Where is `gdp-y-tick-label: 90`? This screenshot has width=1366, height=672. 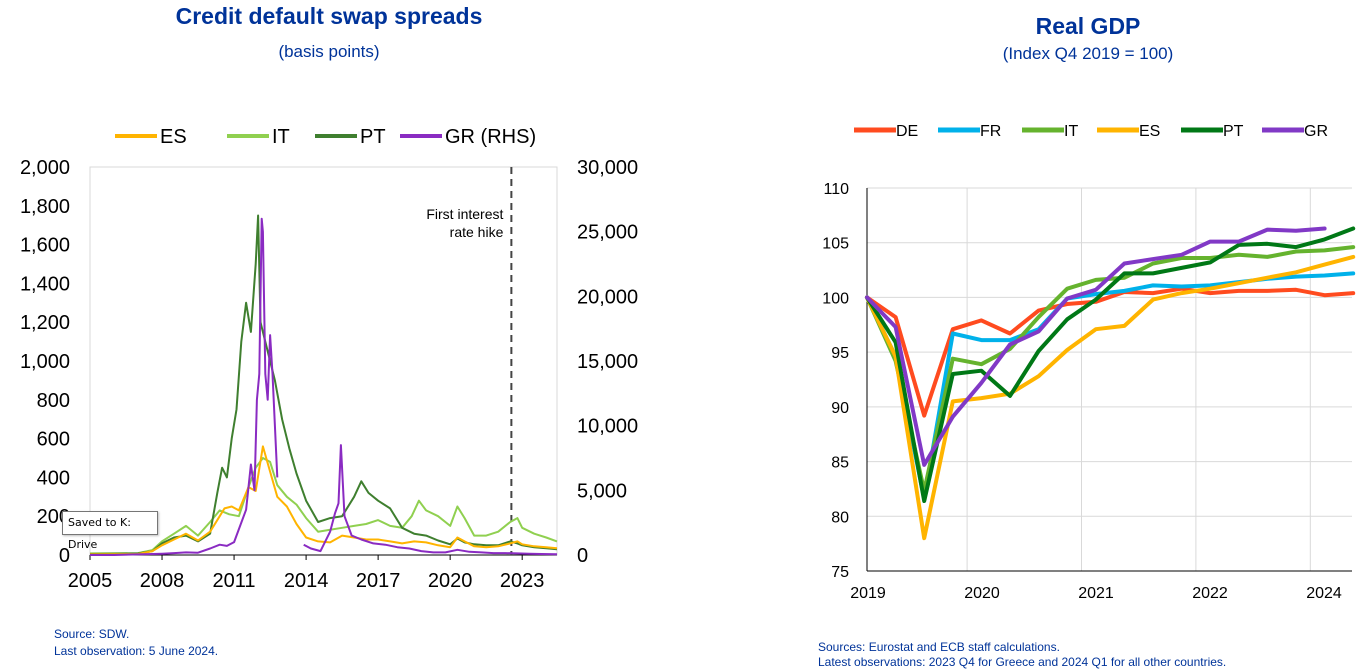
gdp-y-tick-label: 90 is located at coordinates (840, 408).